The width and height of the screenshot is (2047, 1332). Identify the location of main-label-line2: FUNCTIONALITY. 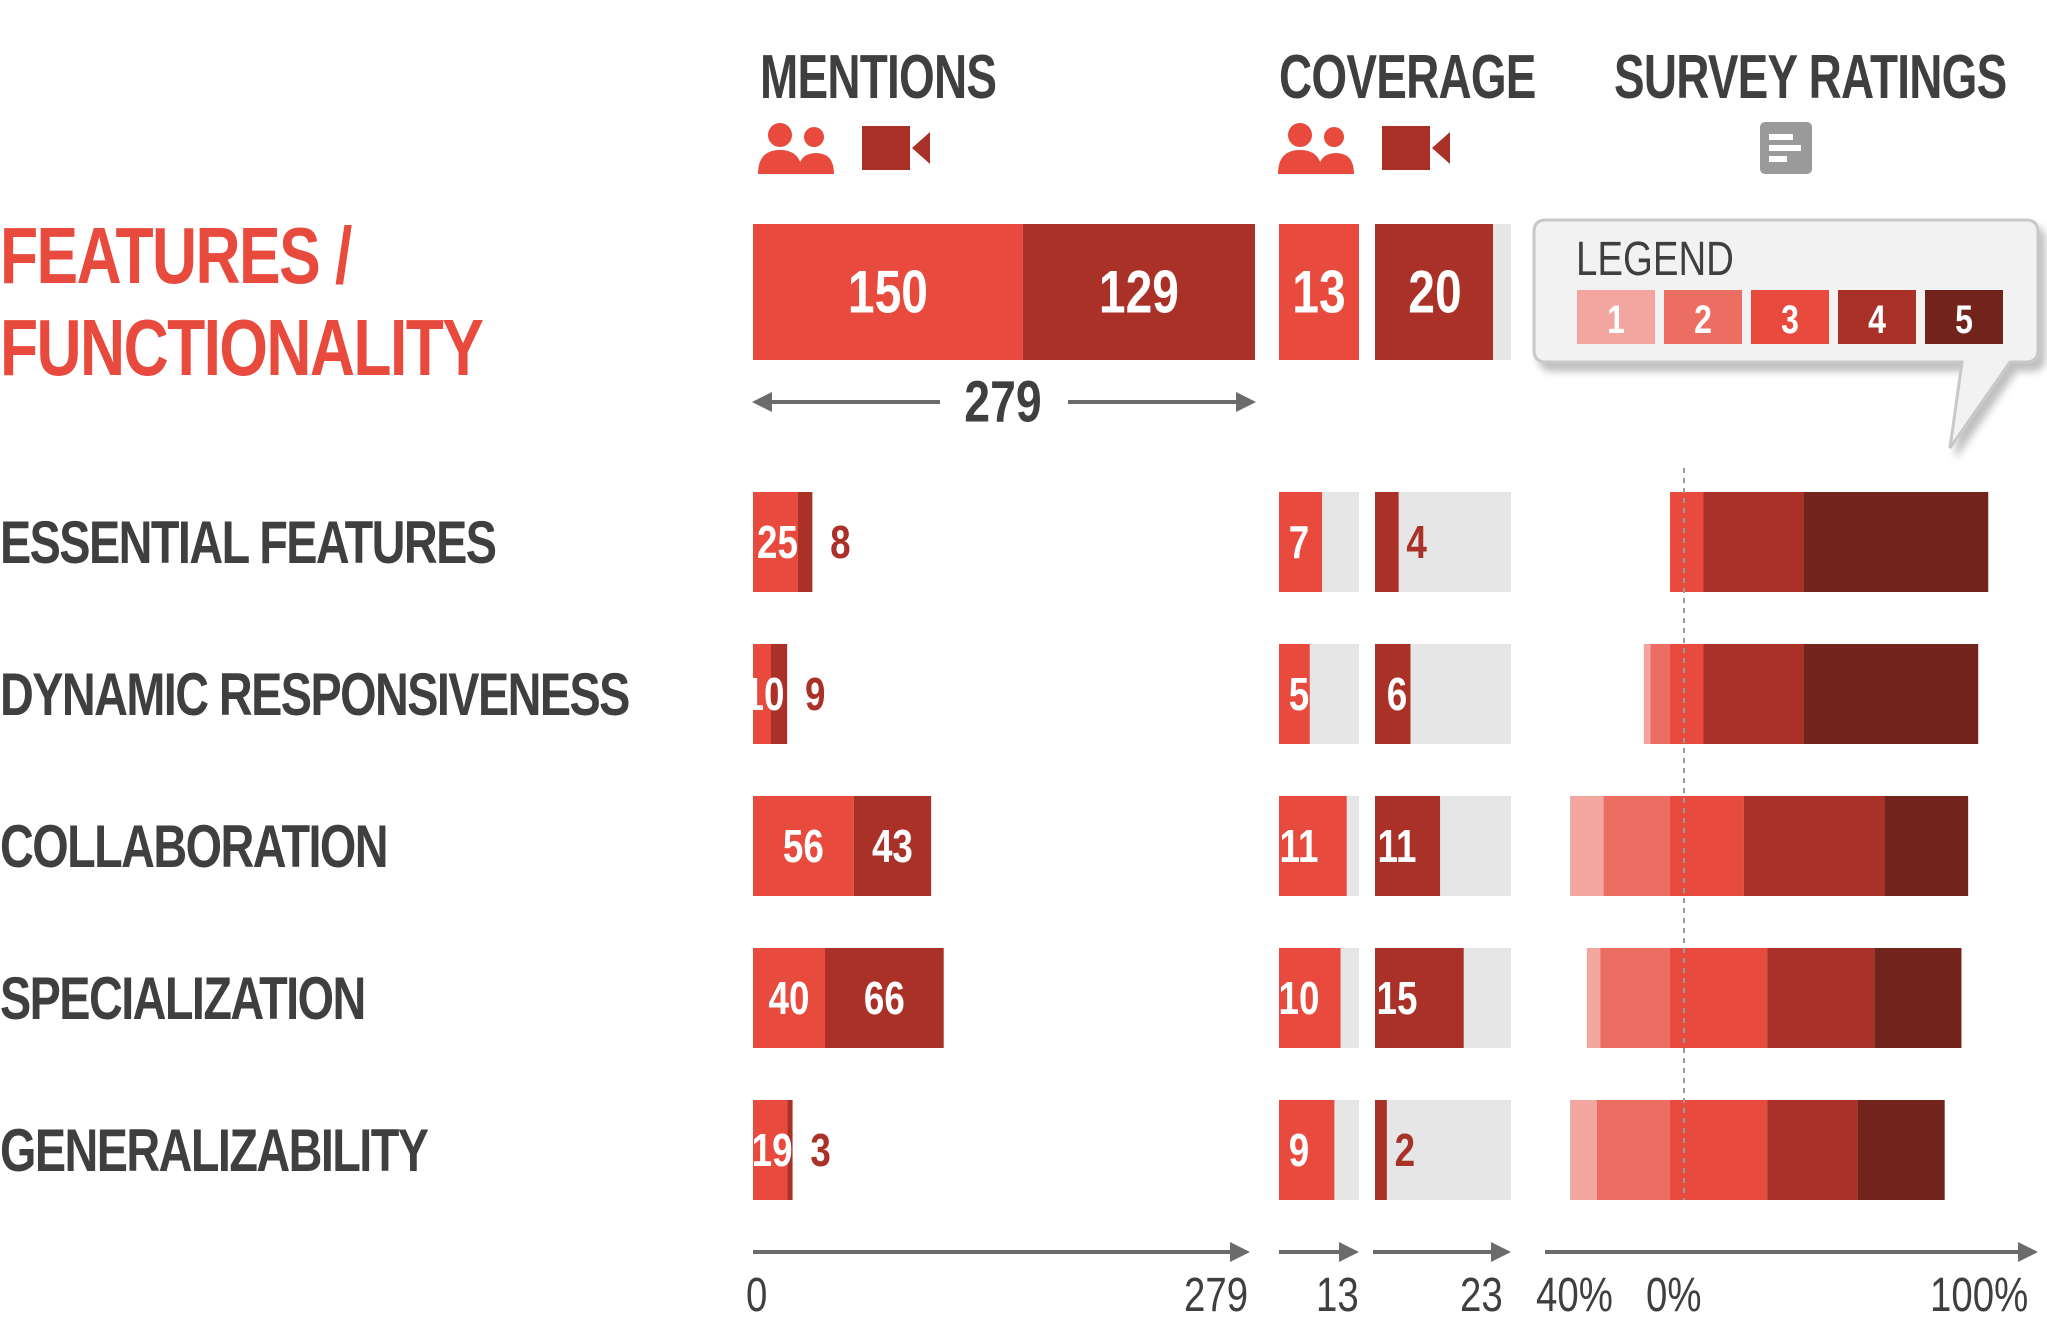
(242, 347).